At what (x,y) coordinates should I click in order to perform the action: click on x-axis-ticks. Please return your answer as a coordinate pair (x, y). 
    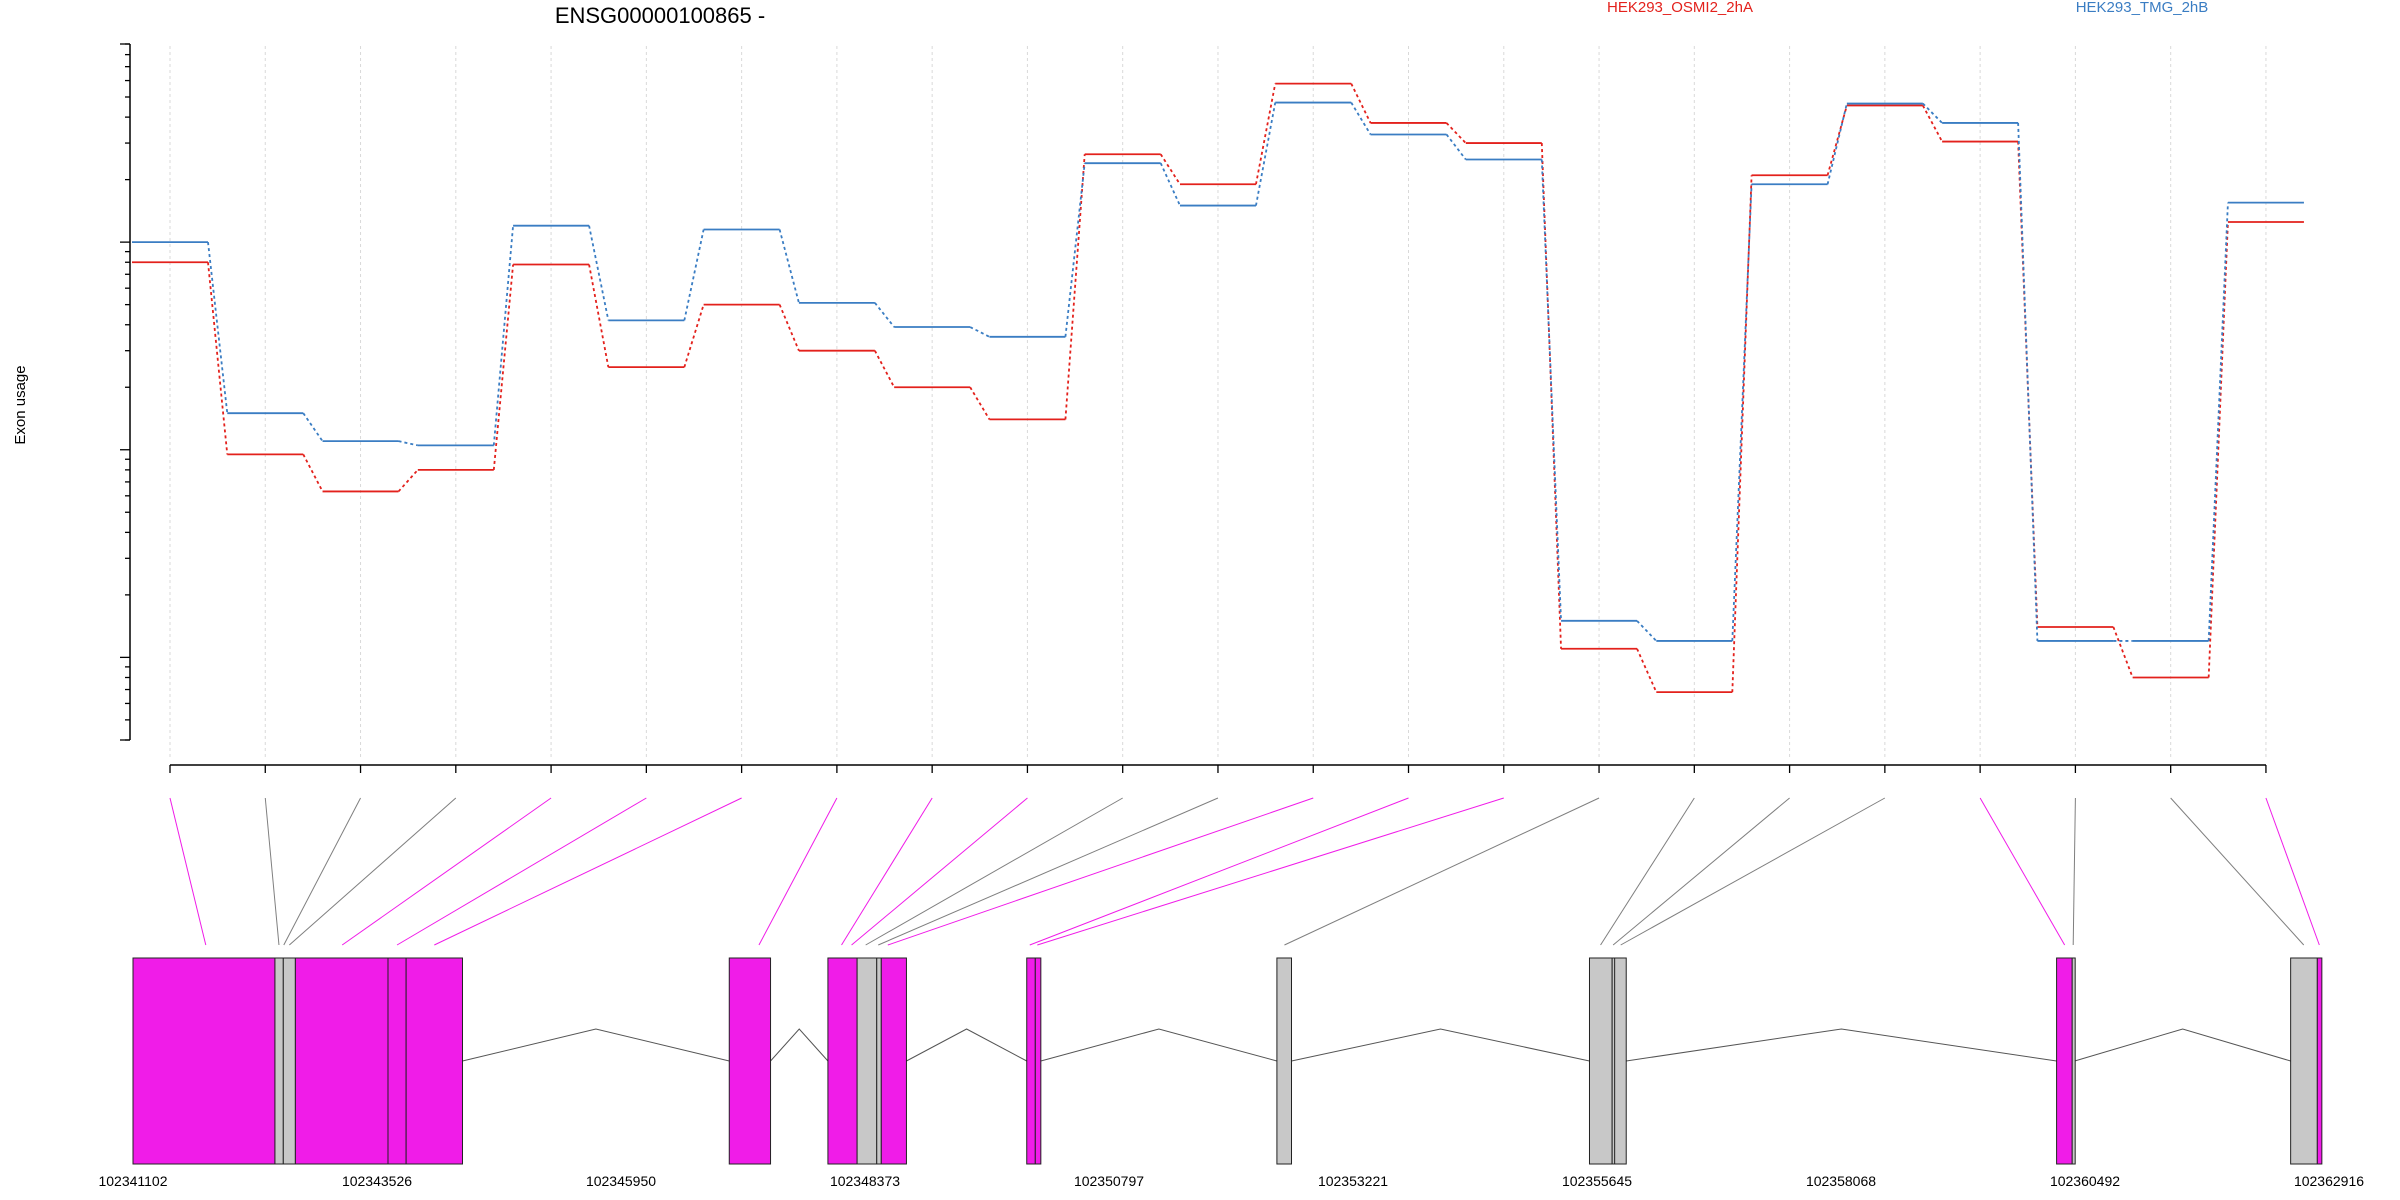
    Looking at the image, I should click on (1218, 769).